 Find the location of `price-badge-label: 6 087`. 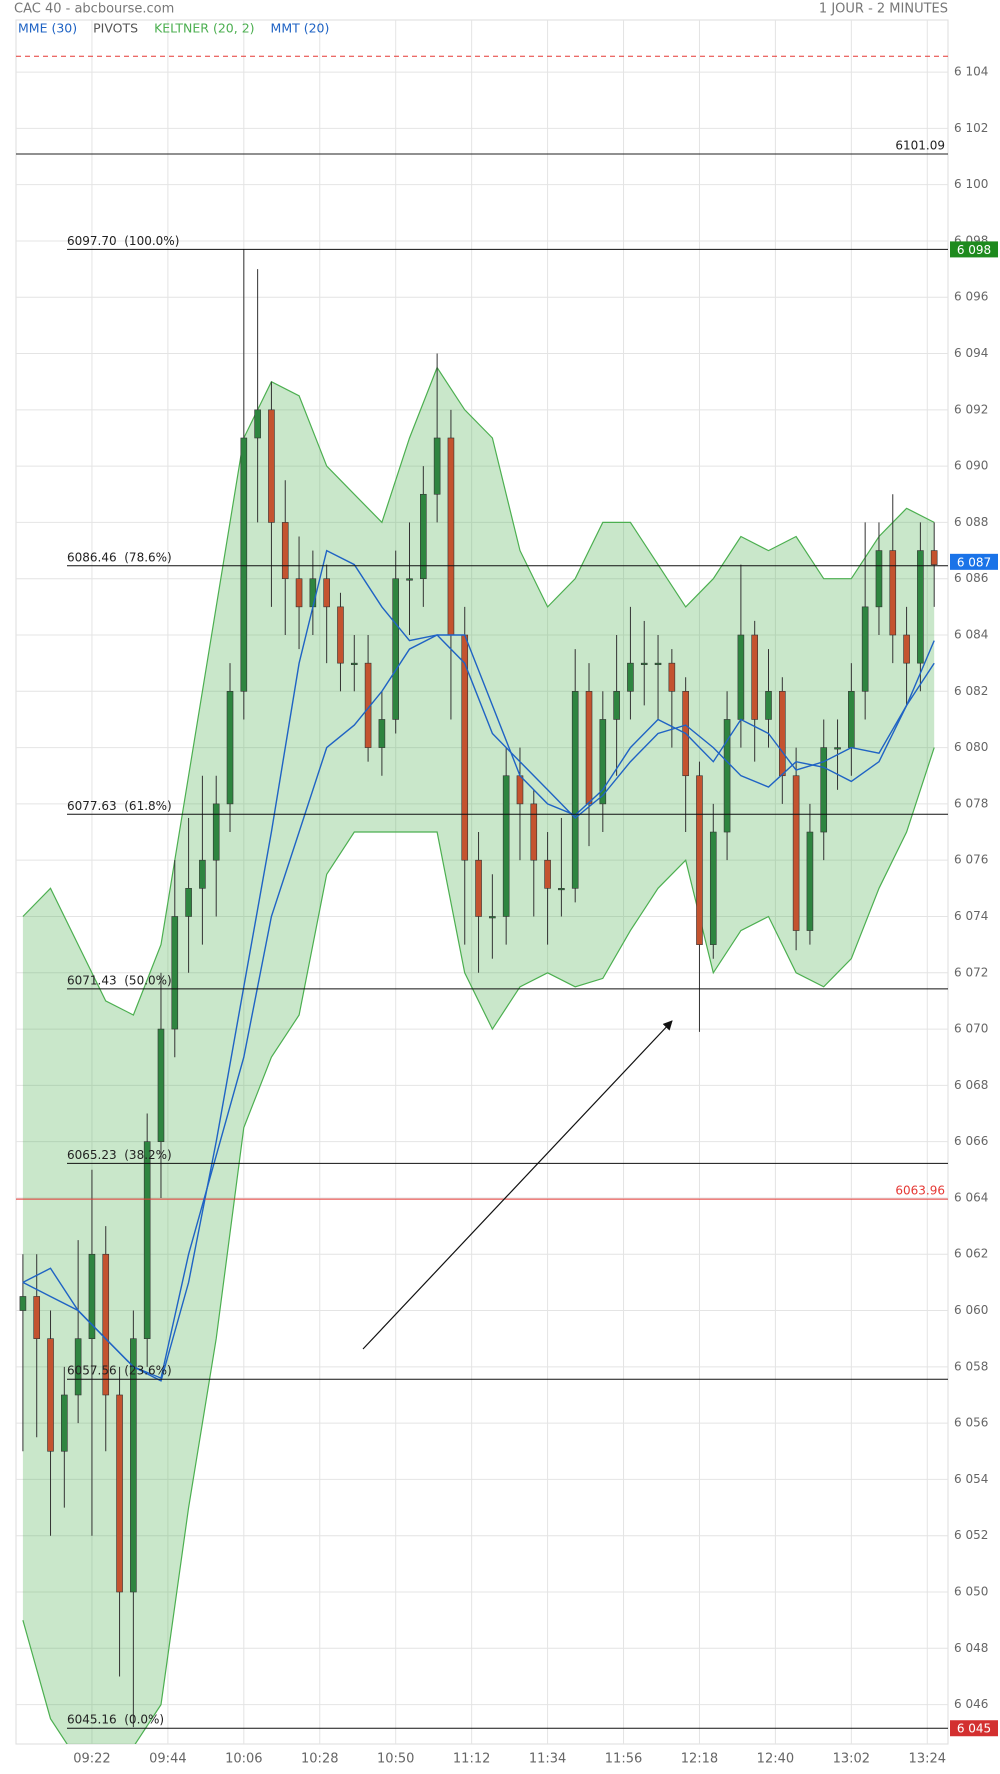

price-badge-label: 6 087 is located at coordinates (974, 562).